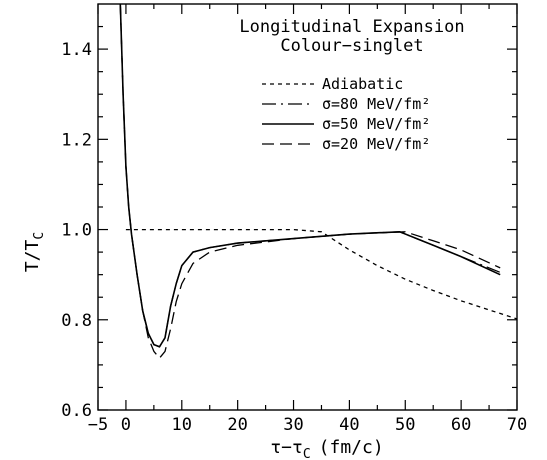 The image size is (547, 460). Describe the element at coordinates (39, 236) in the screenshot. I see `y-axis-label-sub: C` at that location.